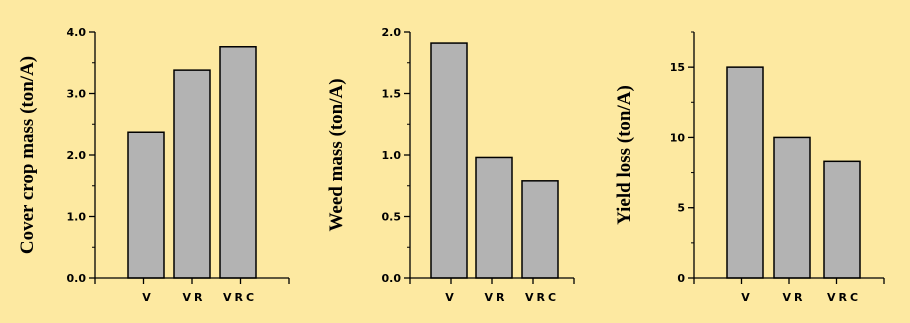 This screenshot has height=323, width=910. What do you see at coordinates (392, 217) in the screenshot?
I see `y-tick-label: 0.5` at bounding box center [392, 217].